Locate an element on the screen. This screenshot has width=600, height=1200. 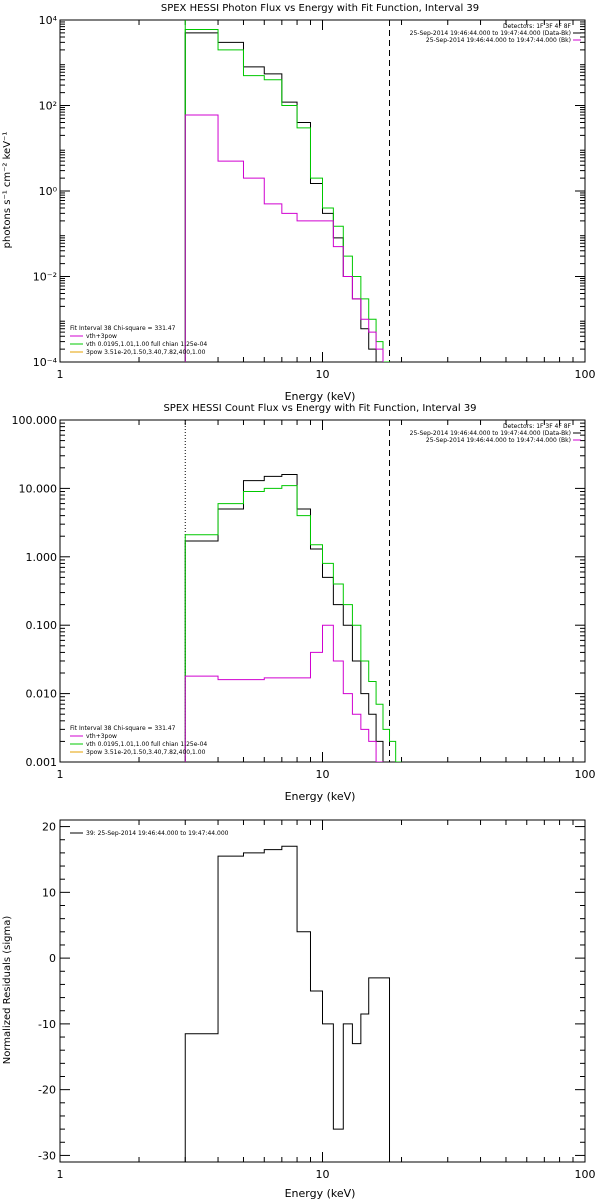
y-tick-label: 10² is located at coordinates (48, 106).